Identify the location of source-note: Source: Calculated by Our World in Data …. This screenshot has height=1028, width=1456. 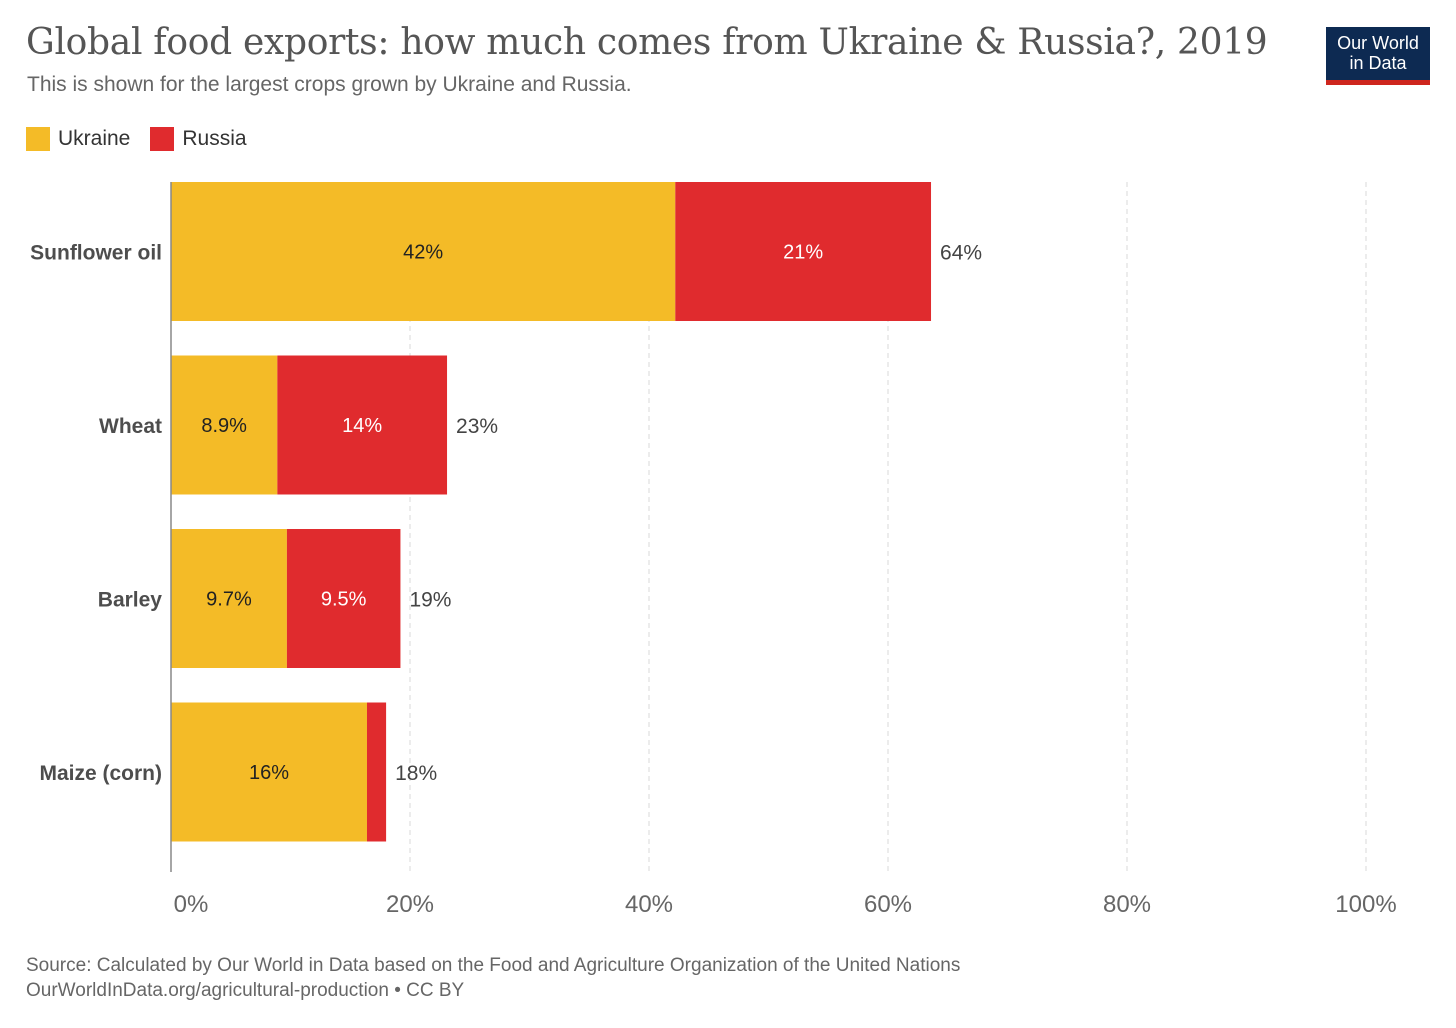
(493, 965).